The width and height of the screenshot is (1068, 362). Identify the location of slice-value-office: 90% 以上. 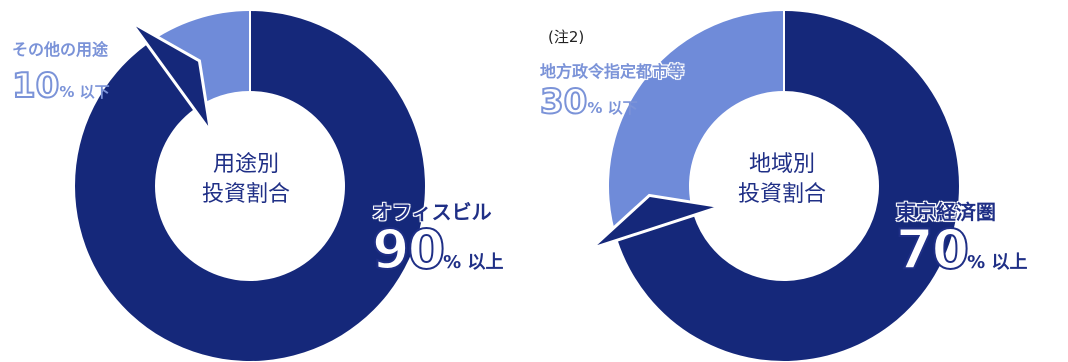
(437, 249).